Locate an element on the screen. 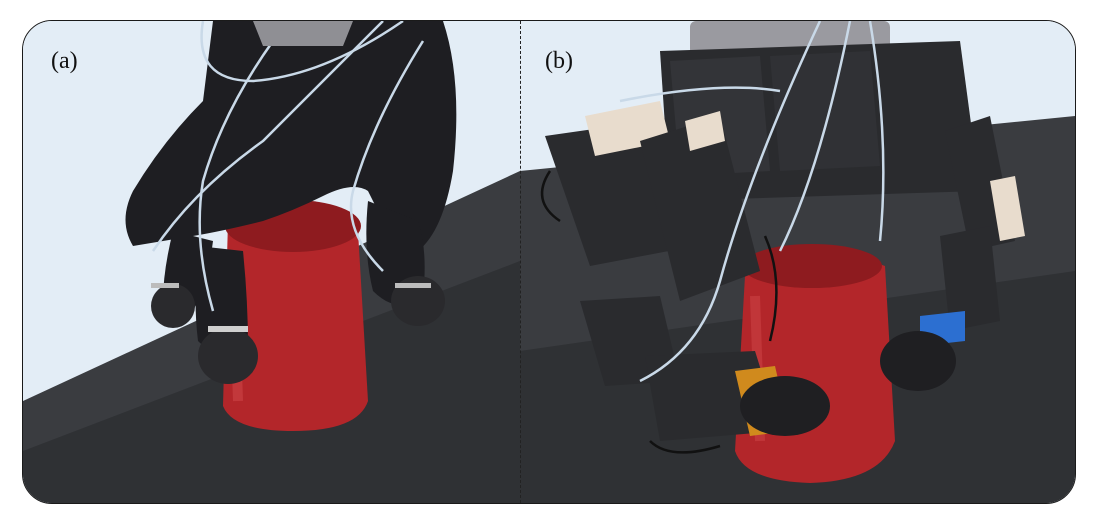 Image resolution: width=1099 pixels, height=512 pixels. red-cup is located at coordinates (815, 363).